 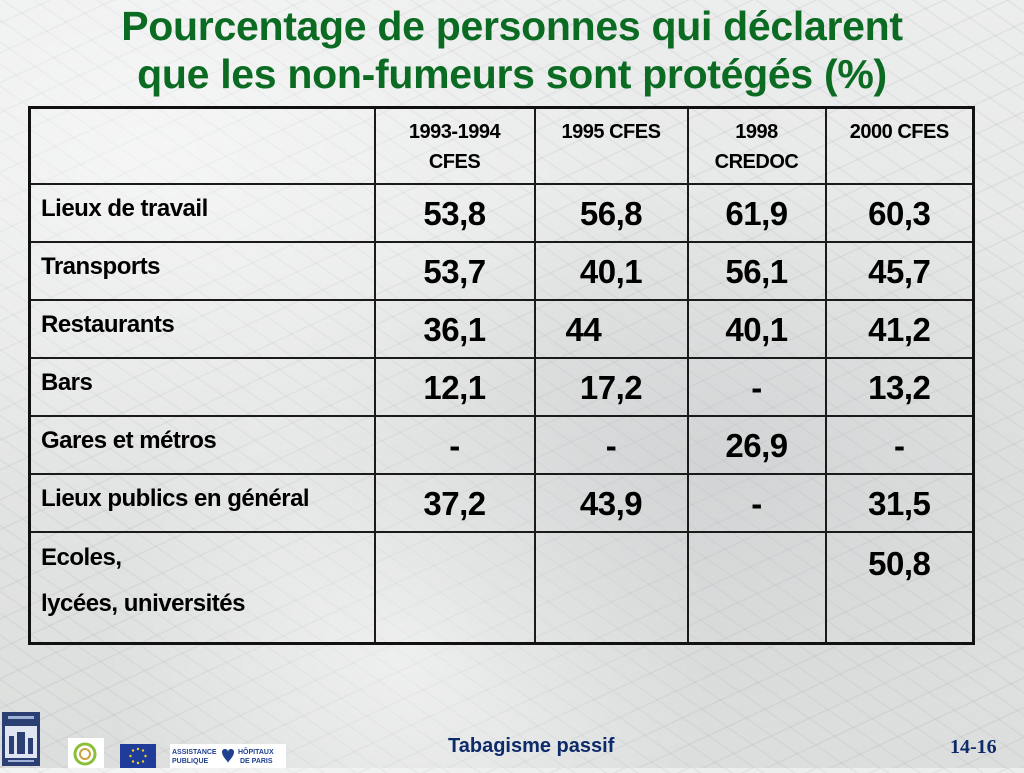 I want to click on column-header-2000: 2000 CFES, so click(x=899, y=145).